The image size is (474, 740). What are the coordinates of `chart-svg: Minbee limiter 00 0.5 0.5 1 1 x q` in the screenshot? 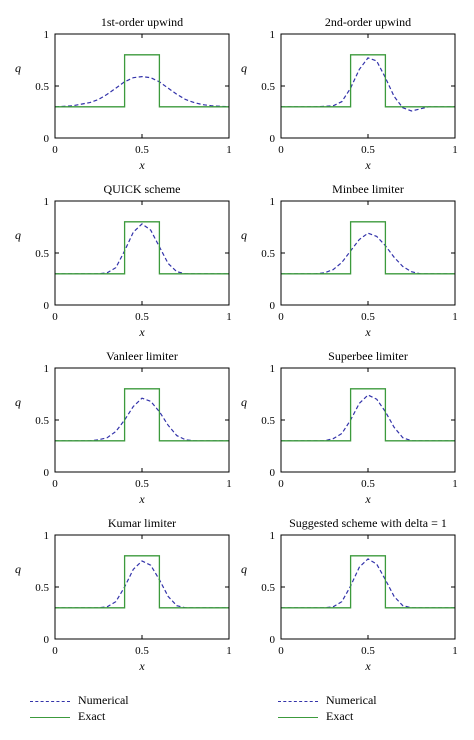 It's located at (349, 260).